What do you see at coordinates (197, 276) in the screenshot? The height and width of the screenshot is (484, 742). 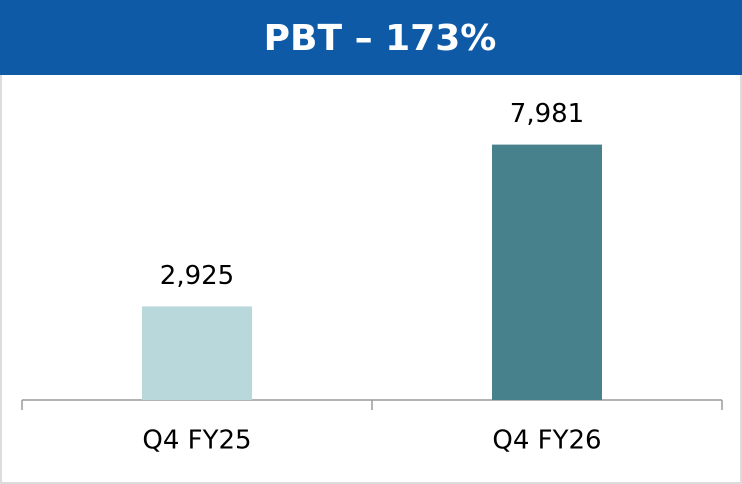 I see `value-label: 2,925` at bounding box center [197, 276].